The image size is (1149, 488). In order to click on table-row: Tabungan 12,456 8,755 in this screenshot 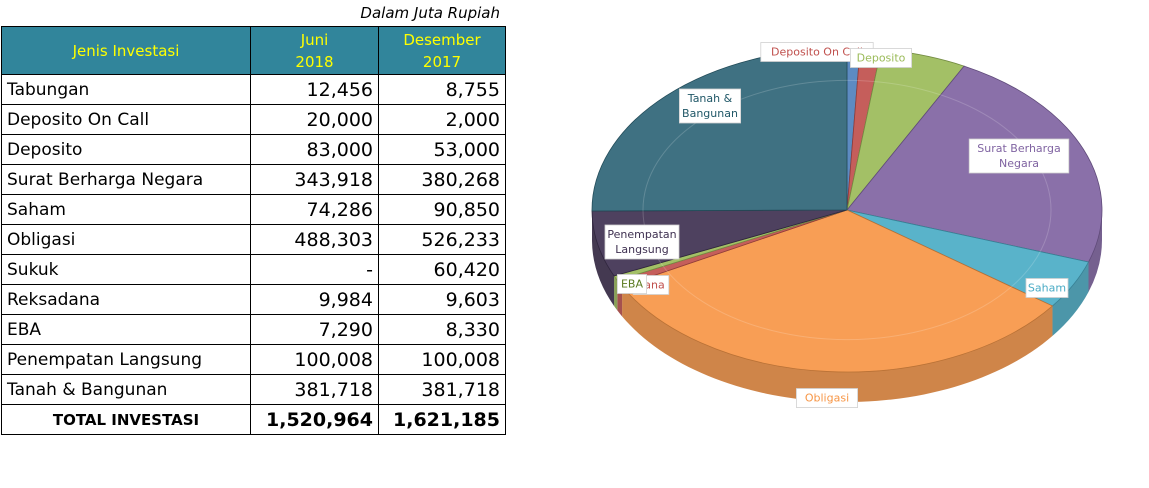, I will do `click(253, 89)`.